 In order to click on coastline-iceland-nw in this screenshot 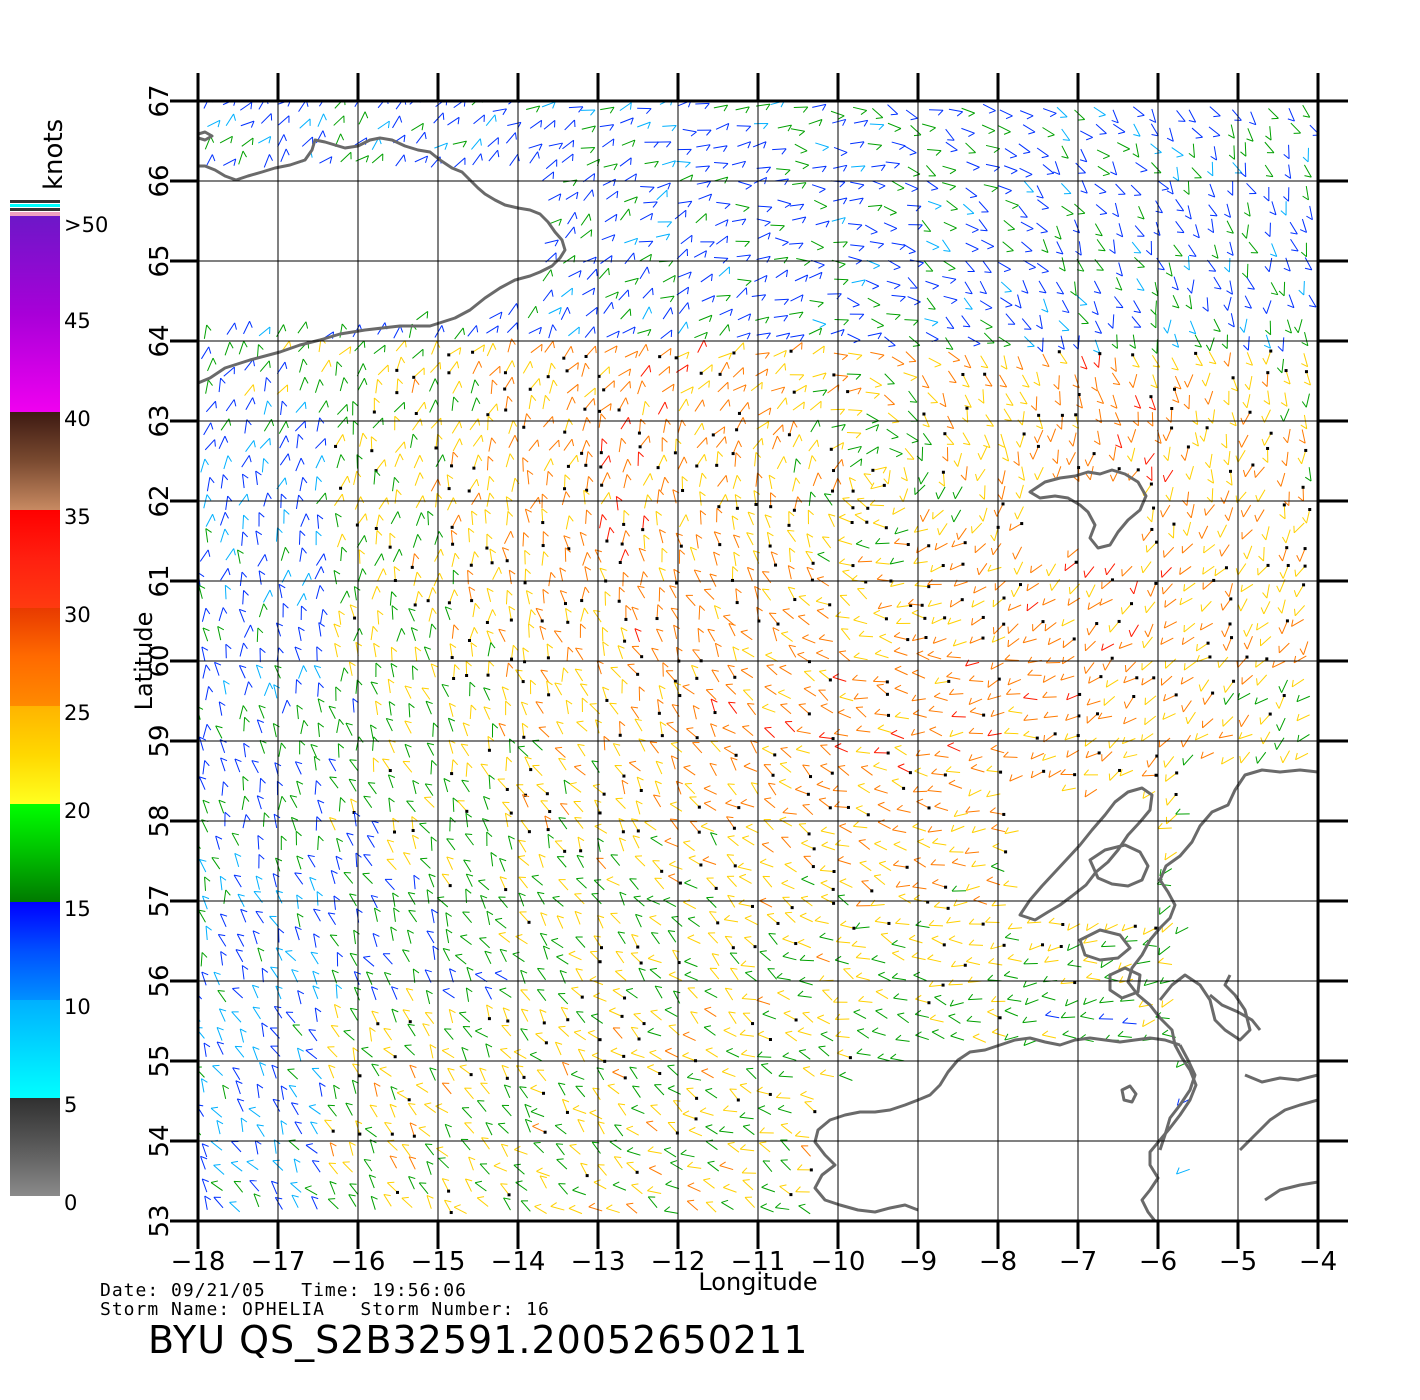, I will do `click(206, 136)`.